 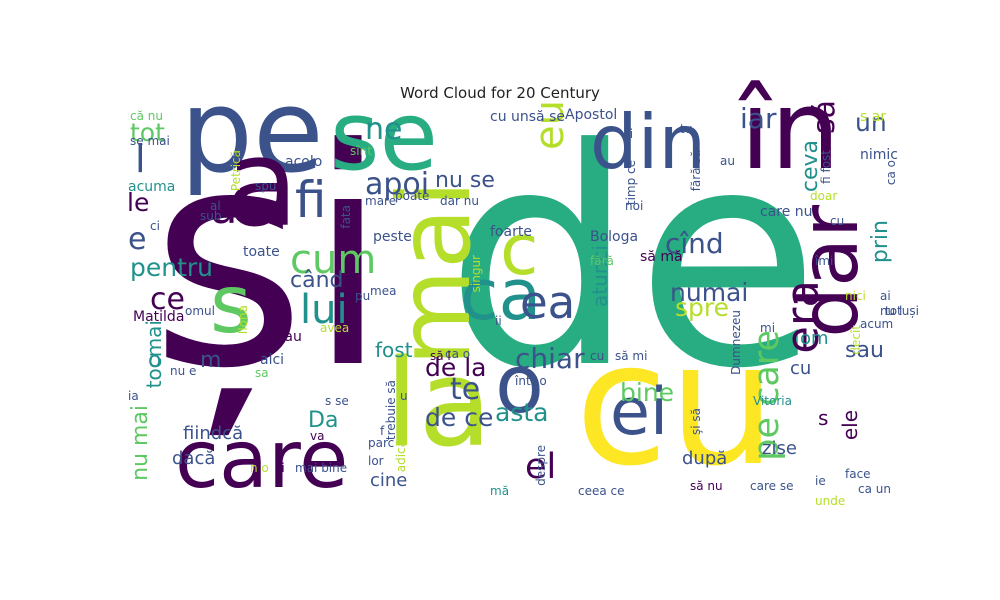 I want to click on word-80: Dumnezeu, so click(x=736, y=342).